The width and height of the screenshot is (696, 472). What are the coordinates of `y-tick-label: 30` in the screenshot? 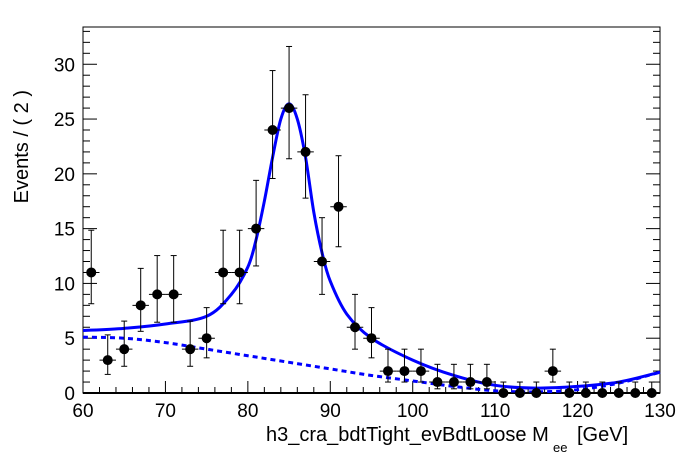 It's located at (64, 65).